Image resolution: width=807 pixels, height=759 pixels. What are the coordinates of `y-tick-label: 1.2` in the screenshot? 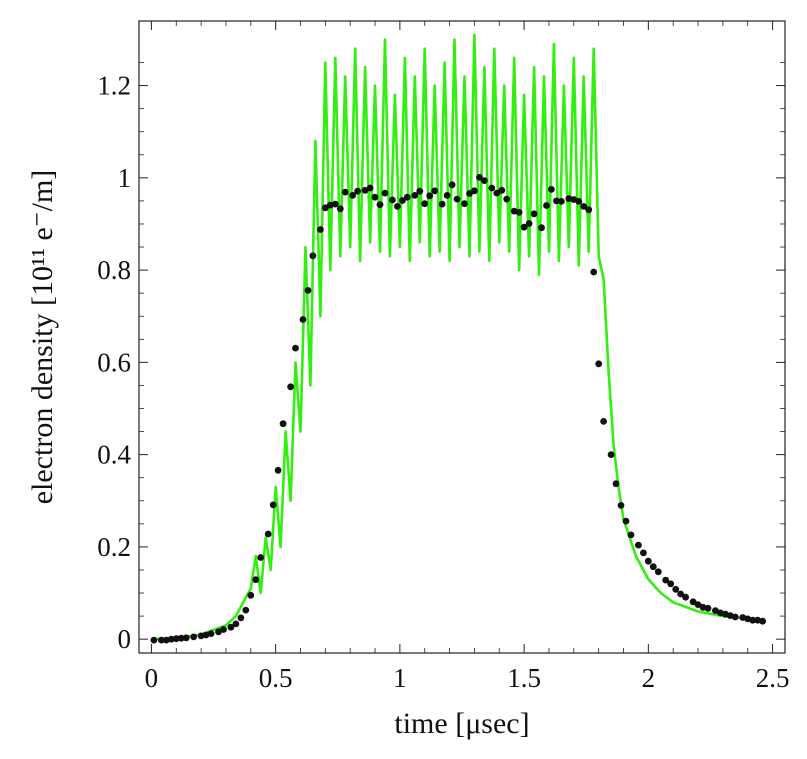 It's located at (114, 86).